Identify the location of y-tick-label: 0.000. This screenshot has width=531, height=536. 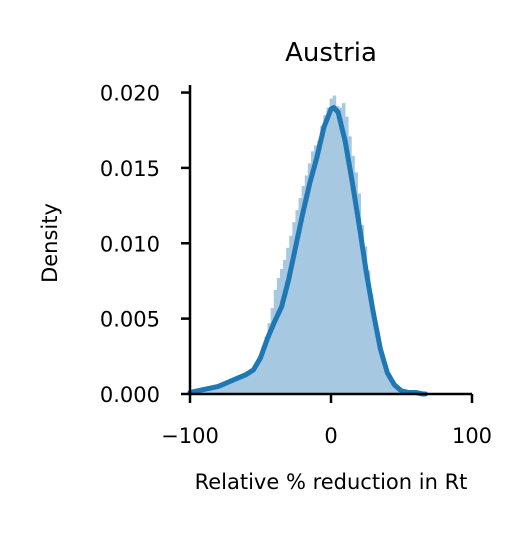
(130, 395).